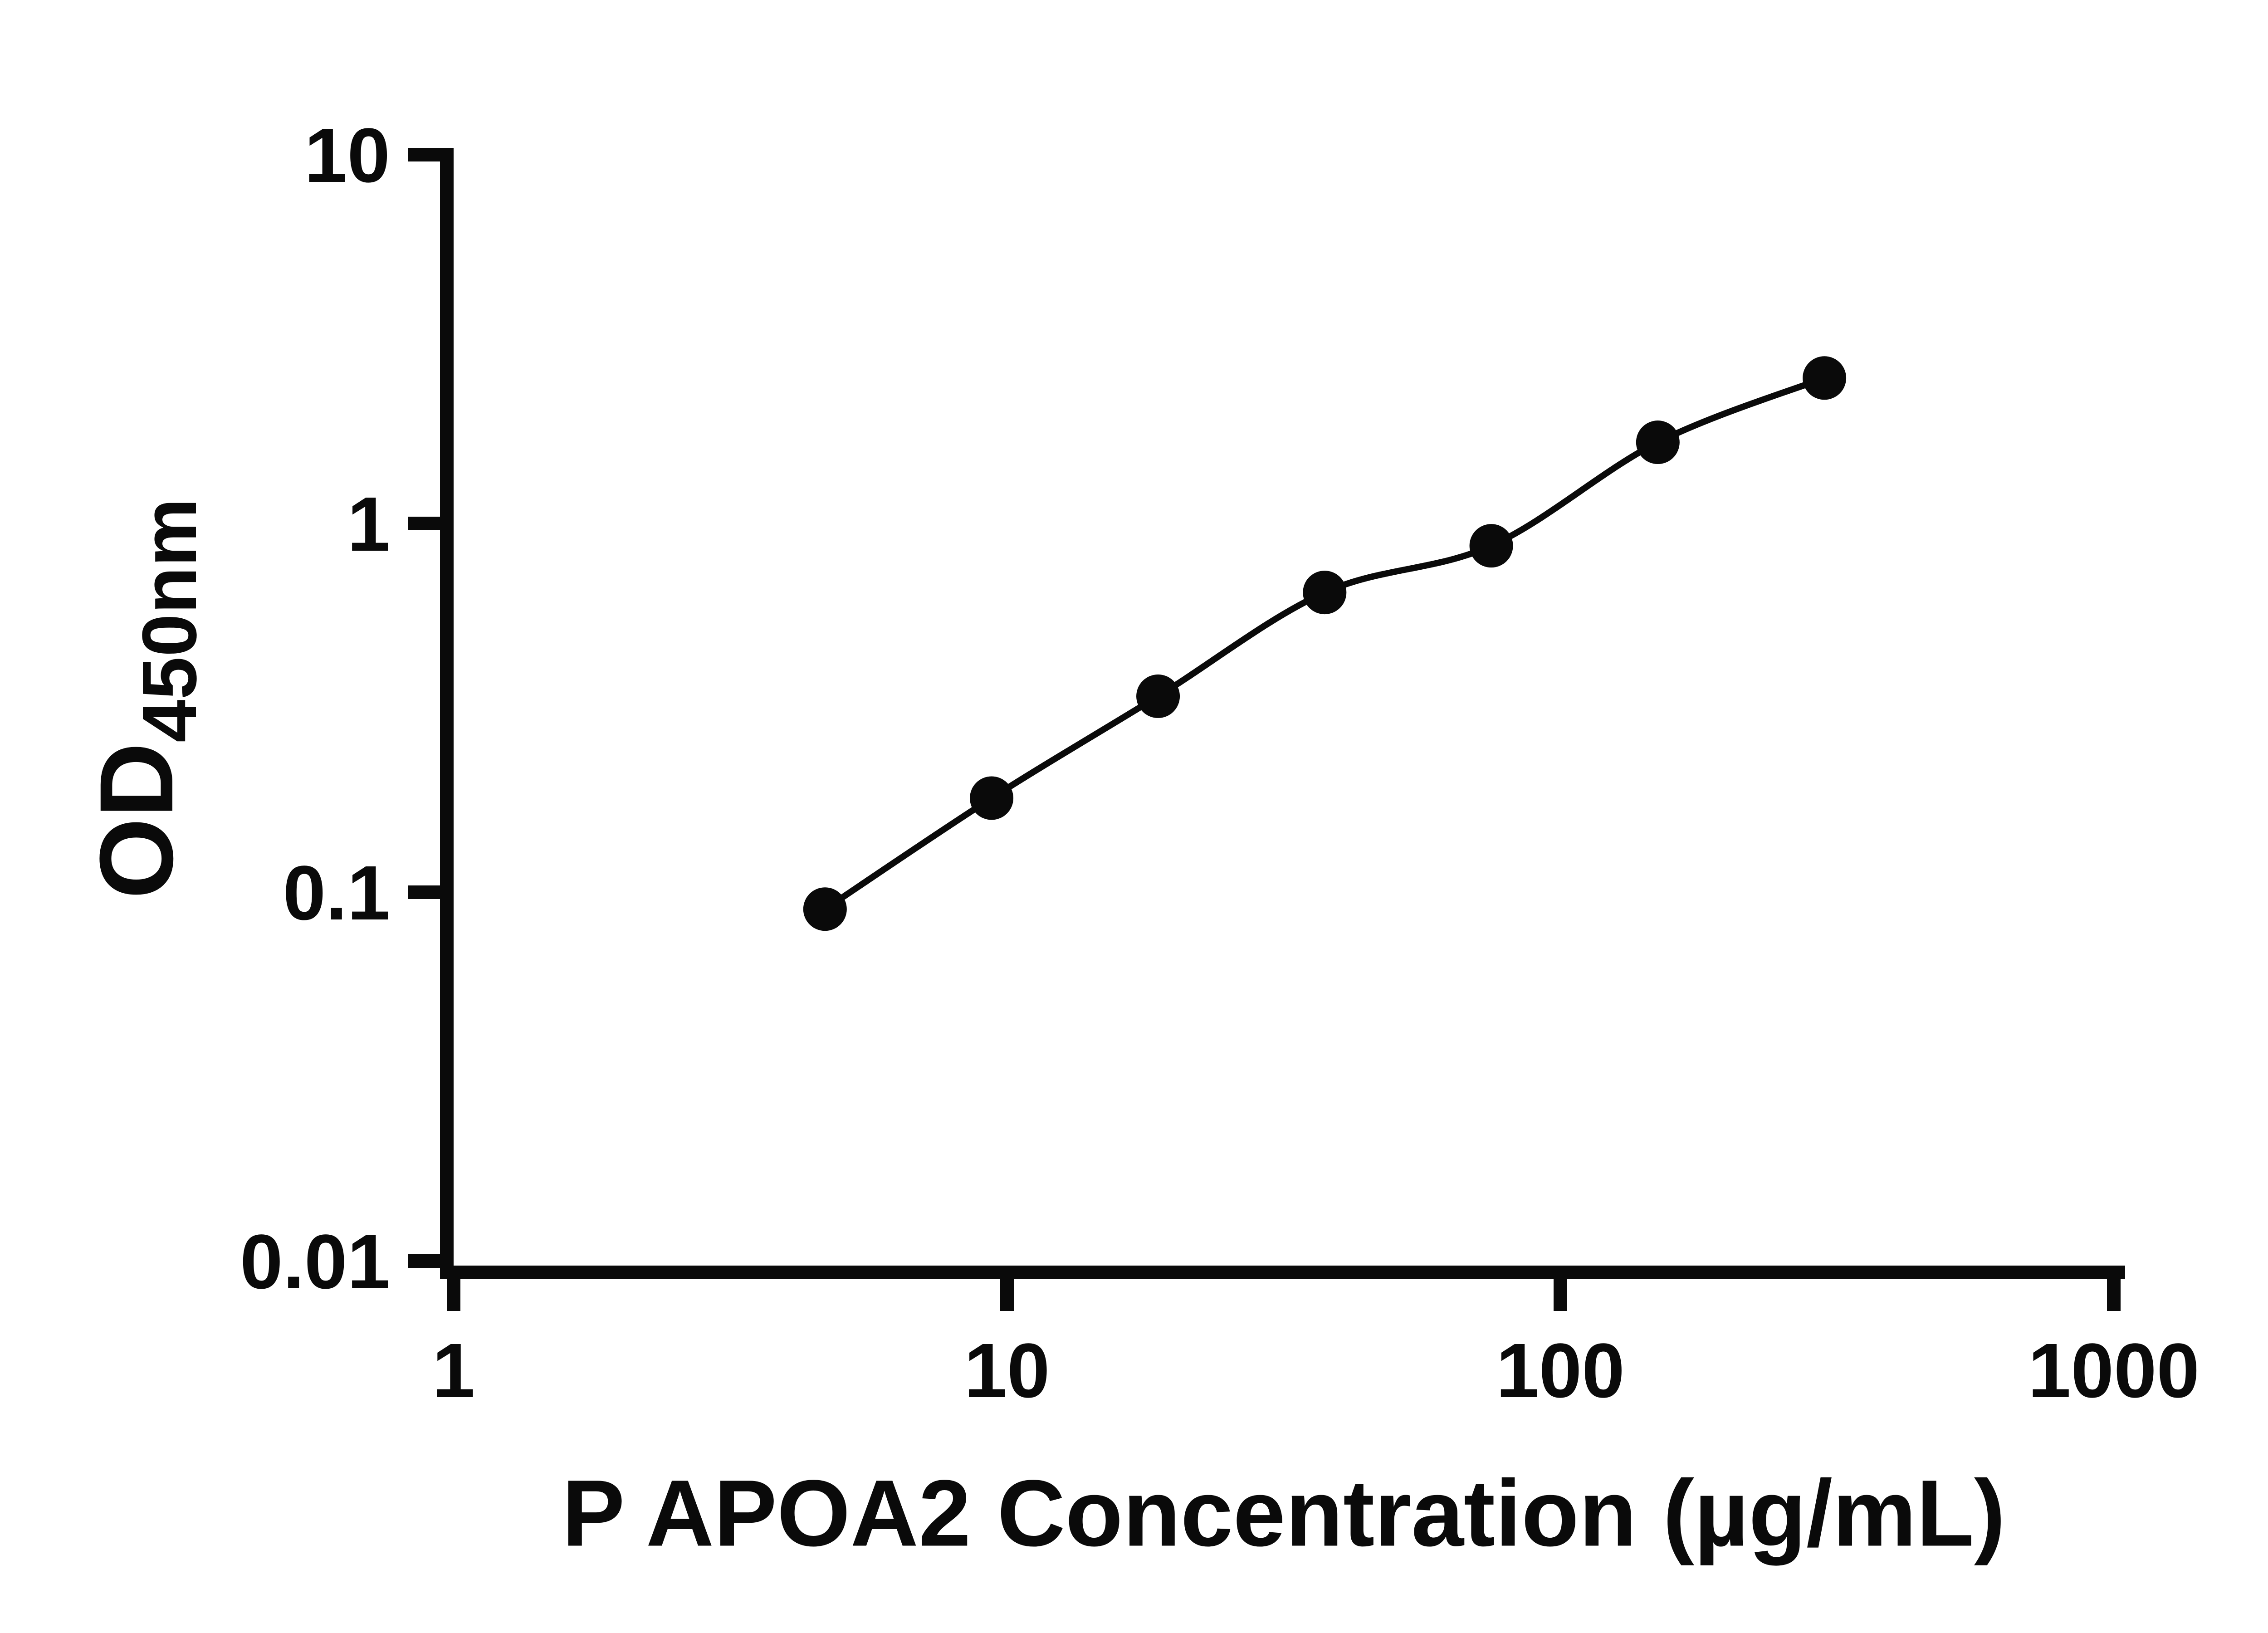 This screenshot has height=1633, width=2268. What do you see at coordinates (454, 1371) in the screenshot?
I see `x-axis-tick-label: 1` at bounding box center [454, 1371].